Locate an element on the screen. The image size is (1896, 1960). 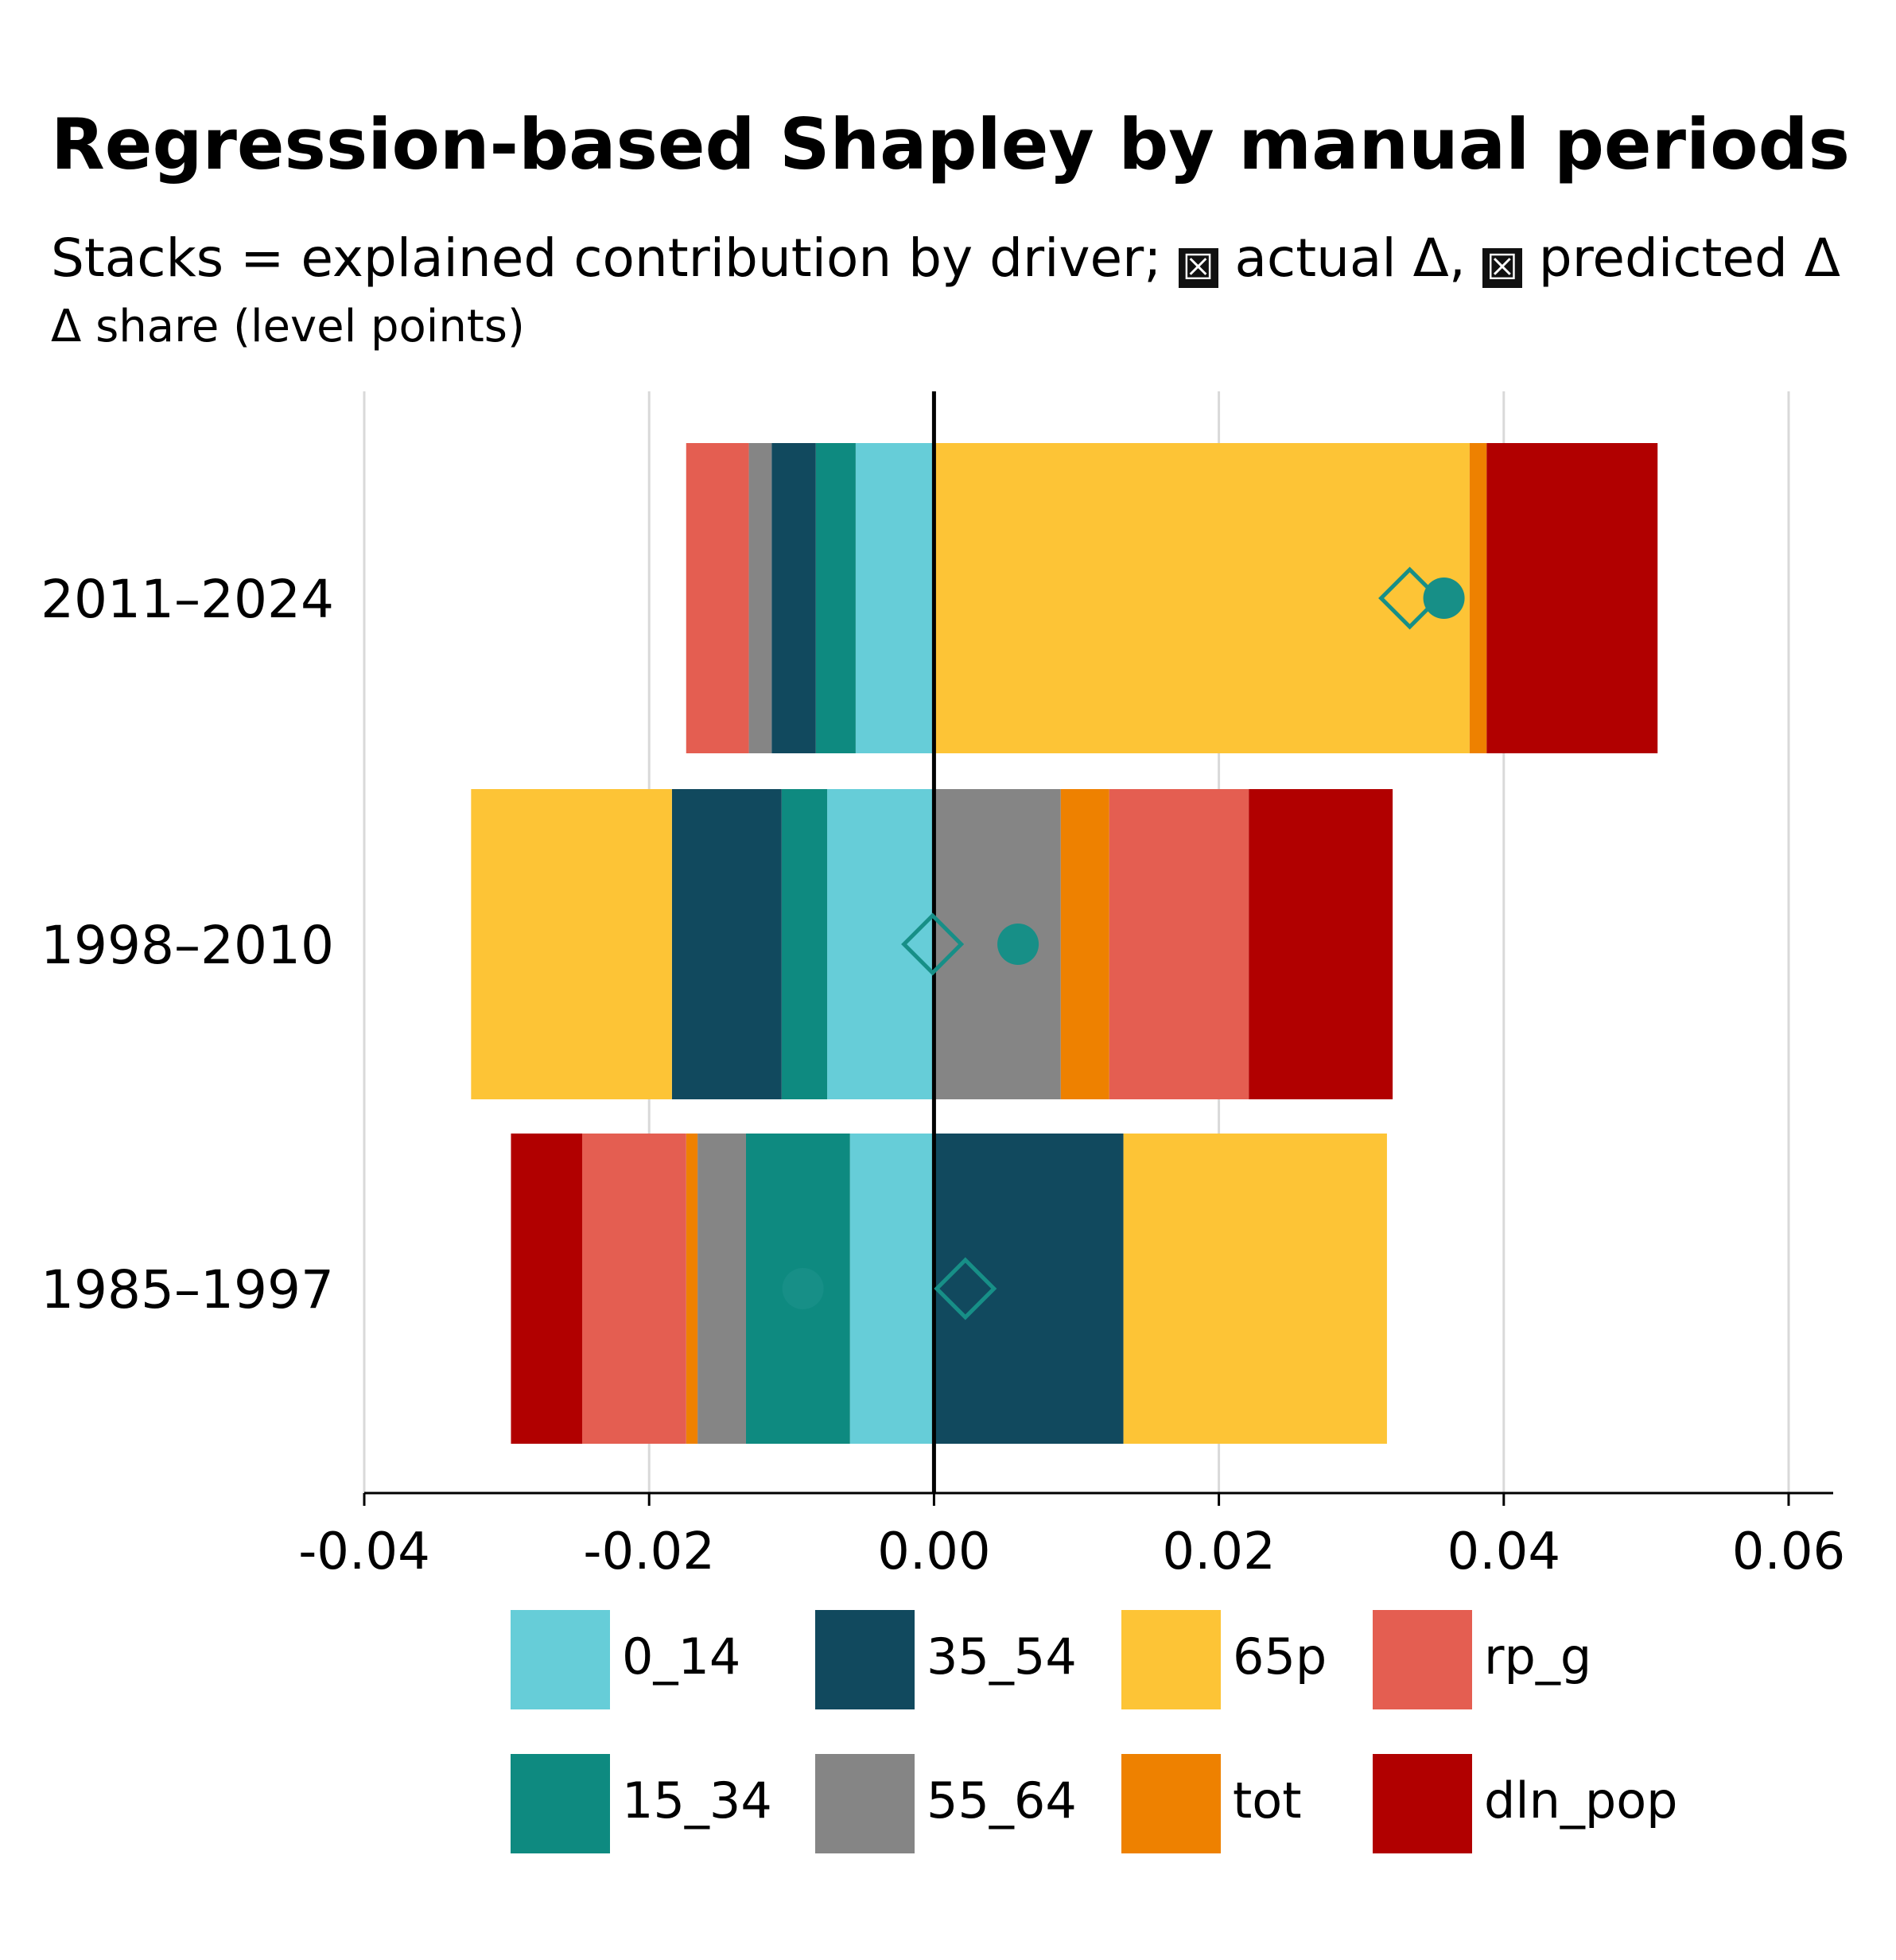
subtitle-predicted: predicted Δ is located at coordinates (1689, 258).